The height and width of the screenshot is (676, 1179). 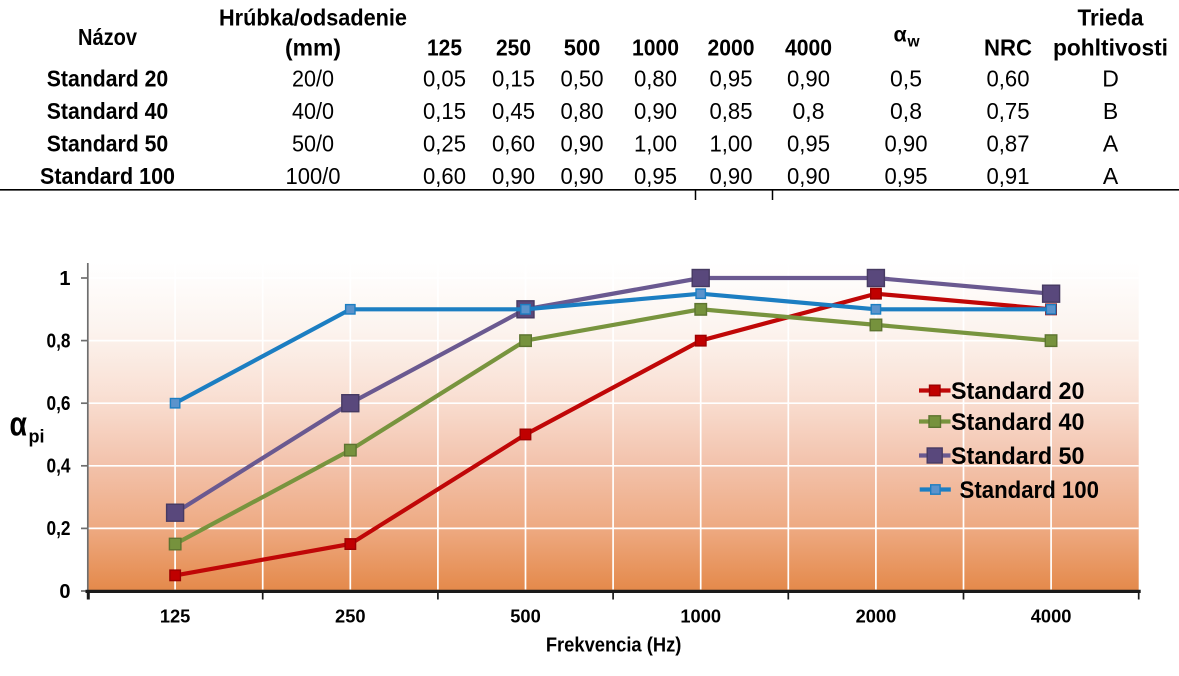 What do you see at coordinates (614, 646) in the screenshot?
I see `svg-text: Frekvencia (Hz)` at bounding box center [614, 646].